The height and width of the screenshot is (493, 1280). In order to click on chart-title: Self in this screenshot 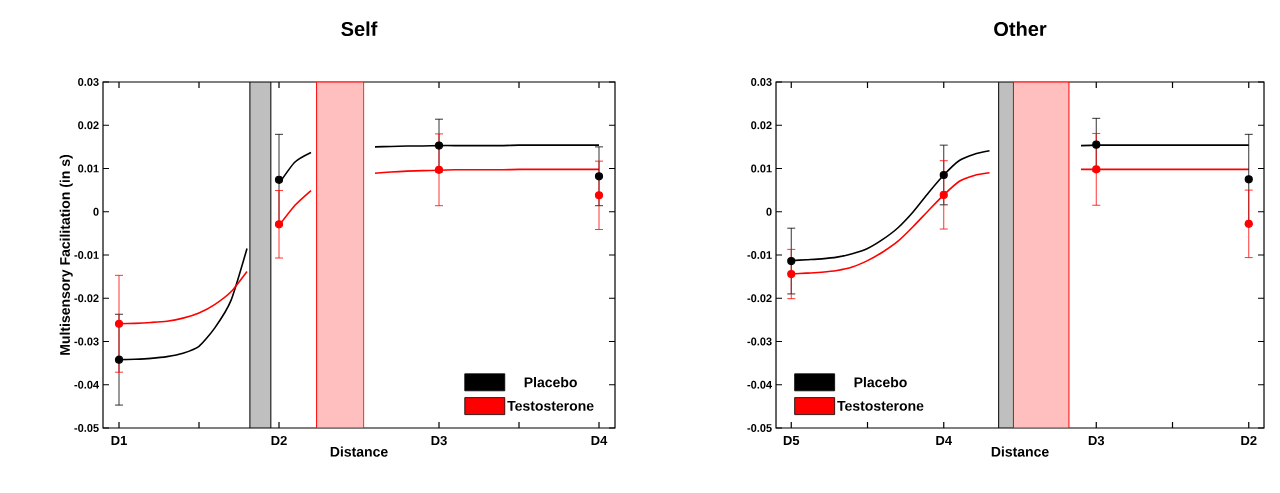, I will do `click(359, 29)`.